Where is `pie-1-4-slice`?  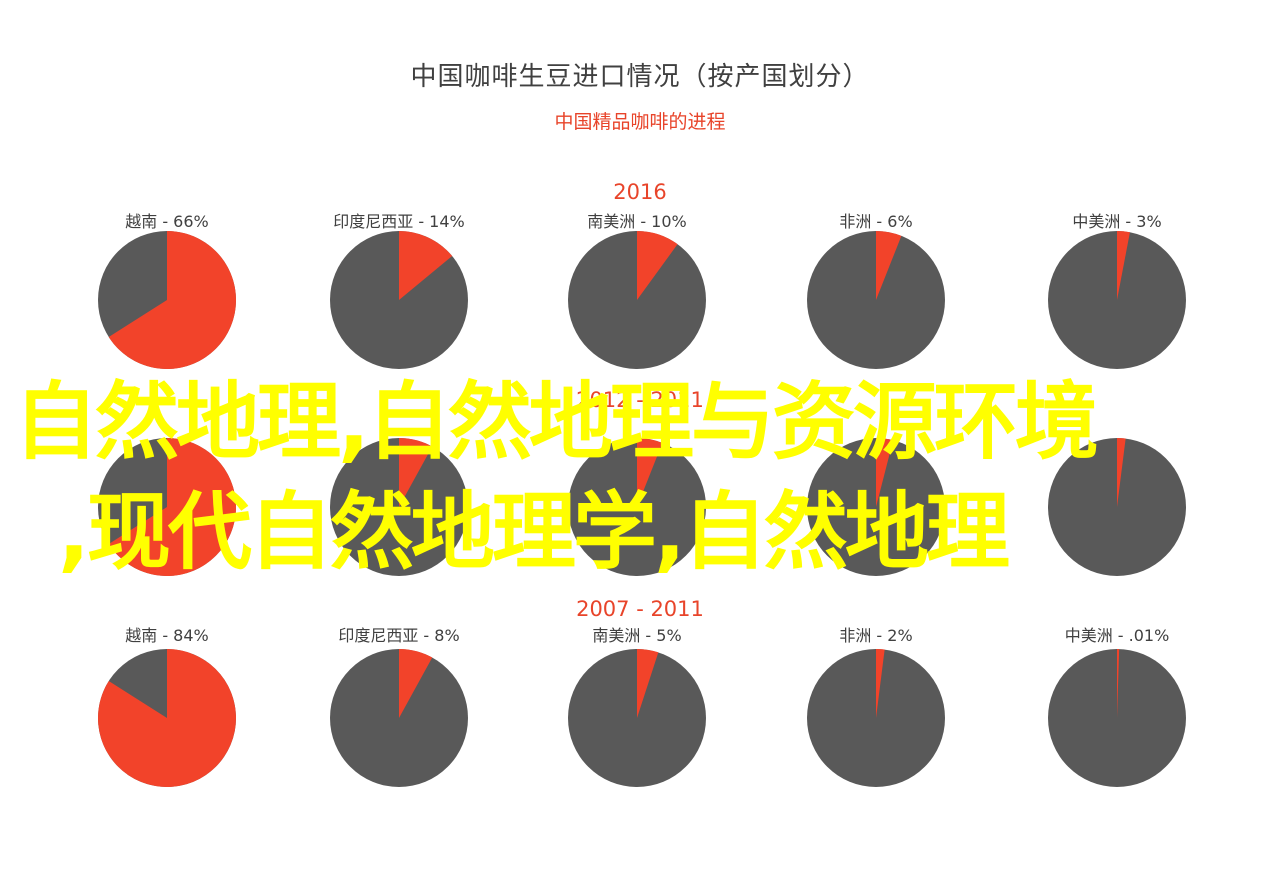
pie-1-4-slice is located at coordinates (1121, 472).